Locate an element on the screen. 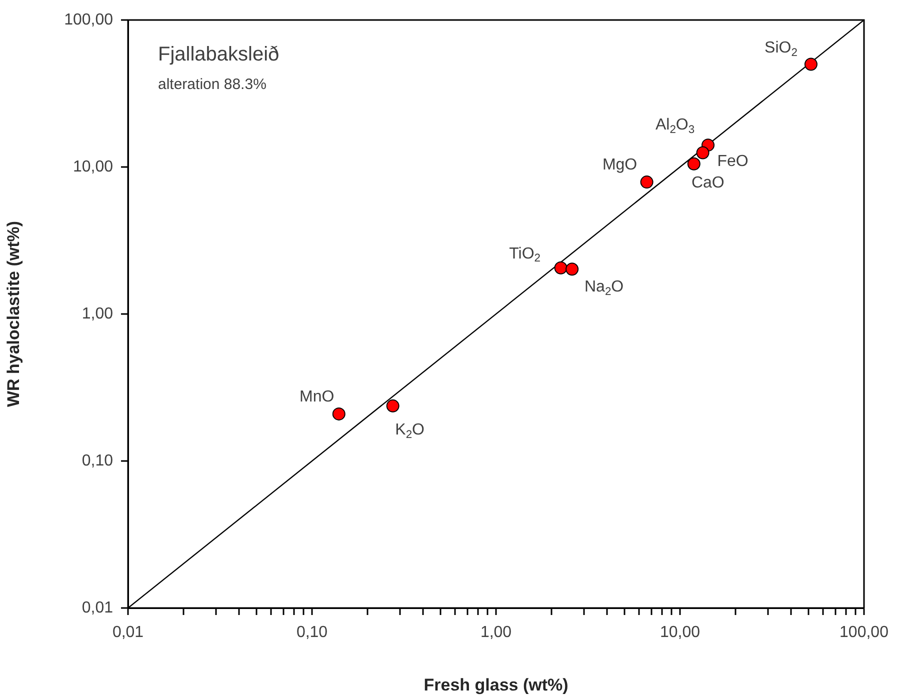 The image size is (907, 700). x-tick-label: 0,10 is located at coordinates (312, 633).